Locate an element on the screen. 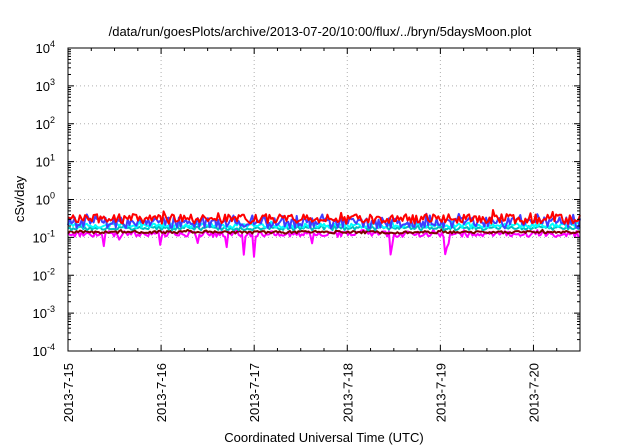 The height and width of the screenshot is (448, 640). series-layer is located at coordinates (324, 233).